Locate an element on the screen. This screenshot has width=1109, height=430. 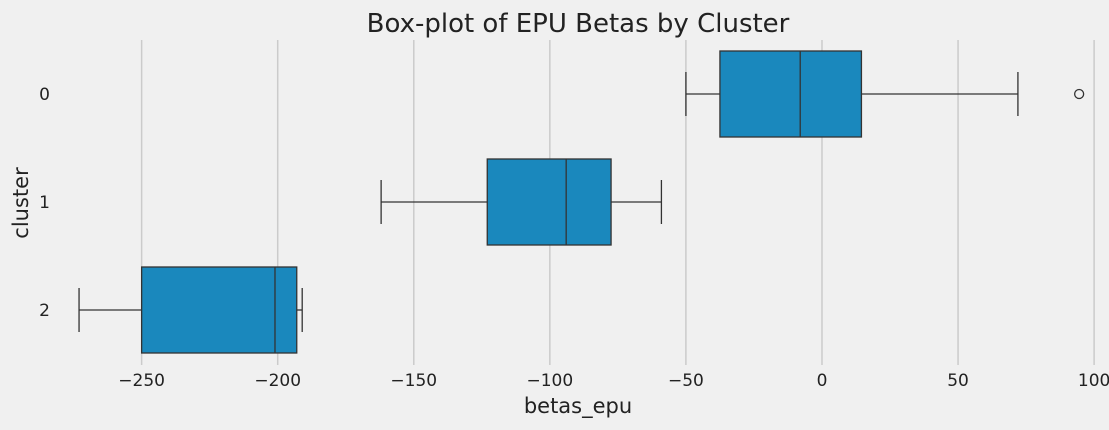
x-tick-label: −100 is located at coordinates (549, 381).